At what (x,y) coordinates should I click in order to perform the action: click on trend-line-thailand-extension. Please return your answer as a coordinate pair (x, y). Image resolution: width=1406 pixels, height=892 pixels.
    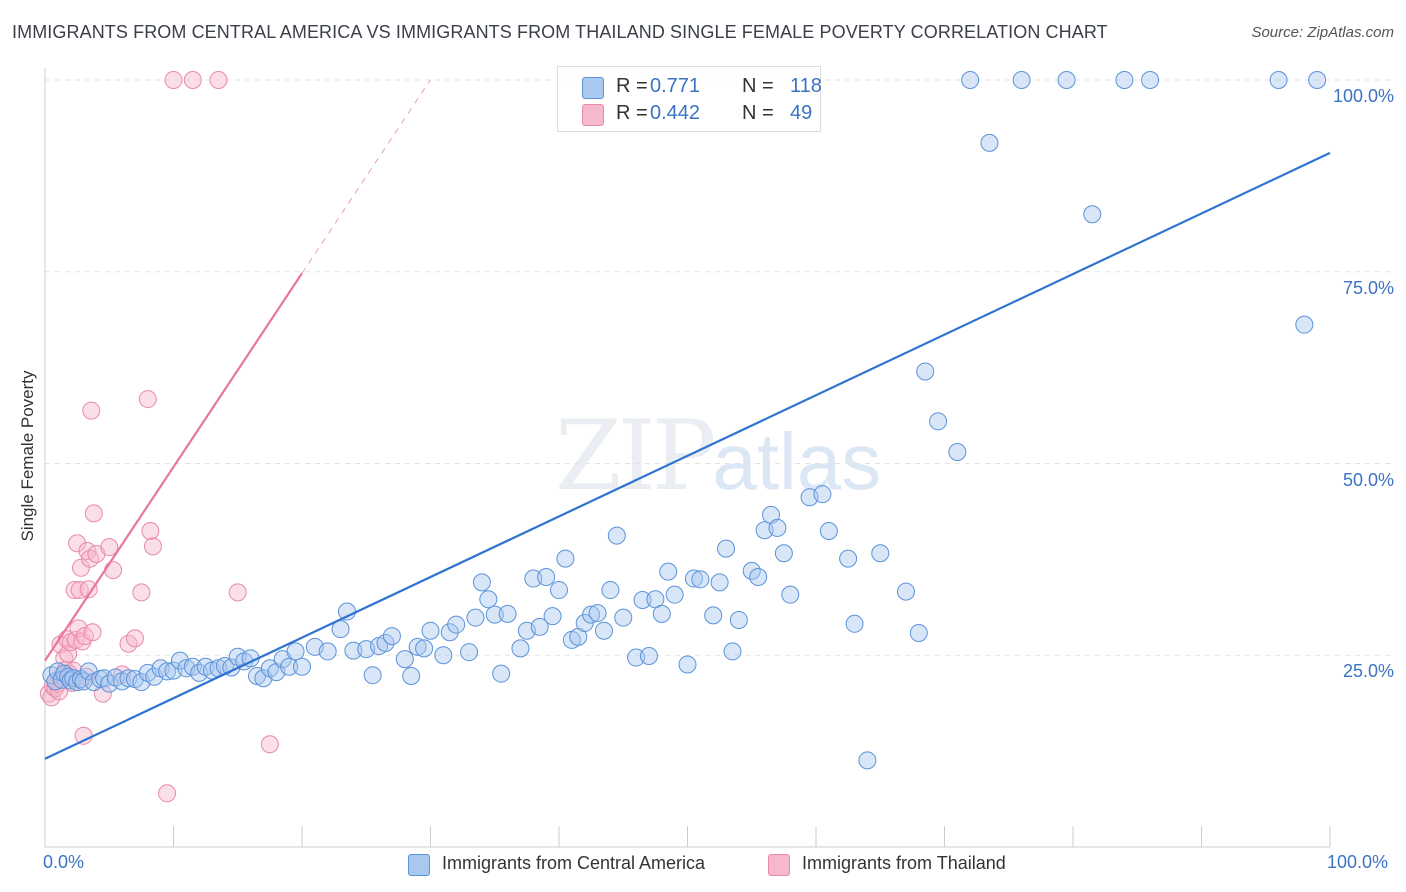
    Looking at the image, I should click on (366, 176).